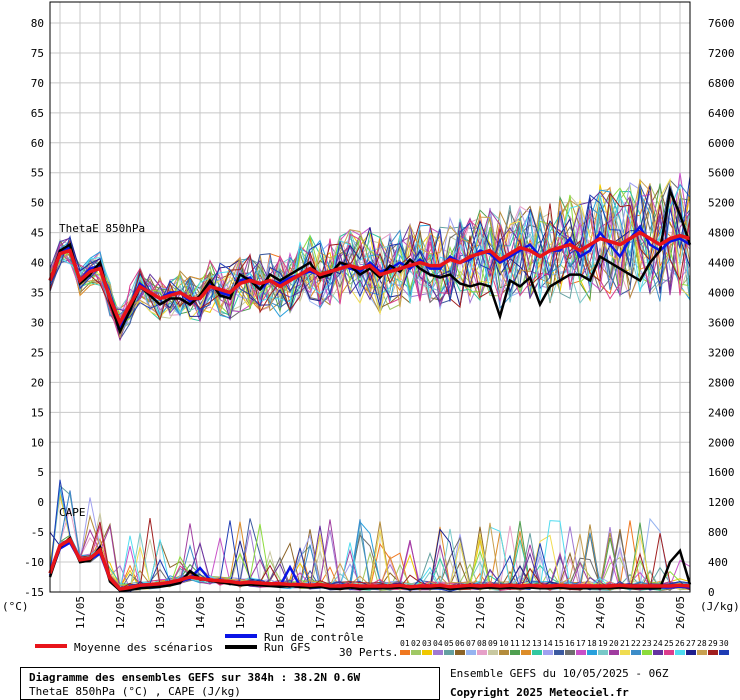  I want to click on x-tick-label: 26/05, so click(680, 612).